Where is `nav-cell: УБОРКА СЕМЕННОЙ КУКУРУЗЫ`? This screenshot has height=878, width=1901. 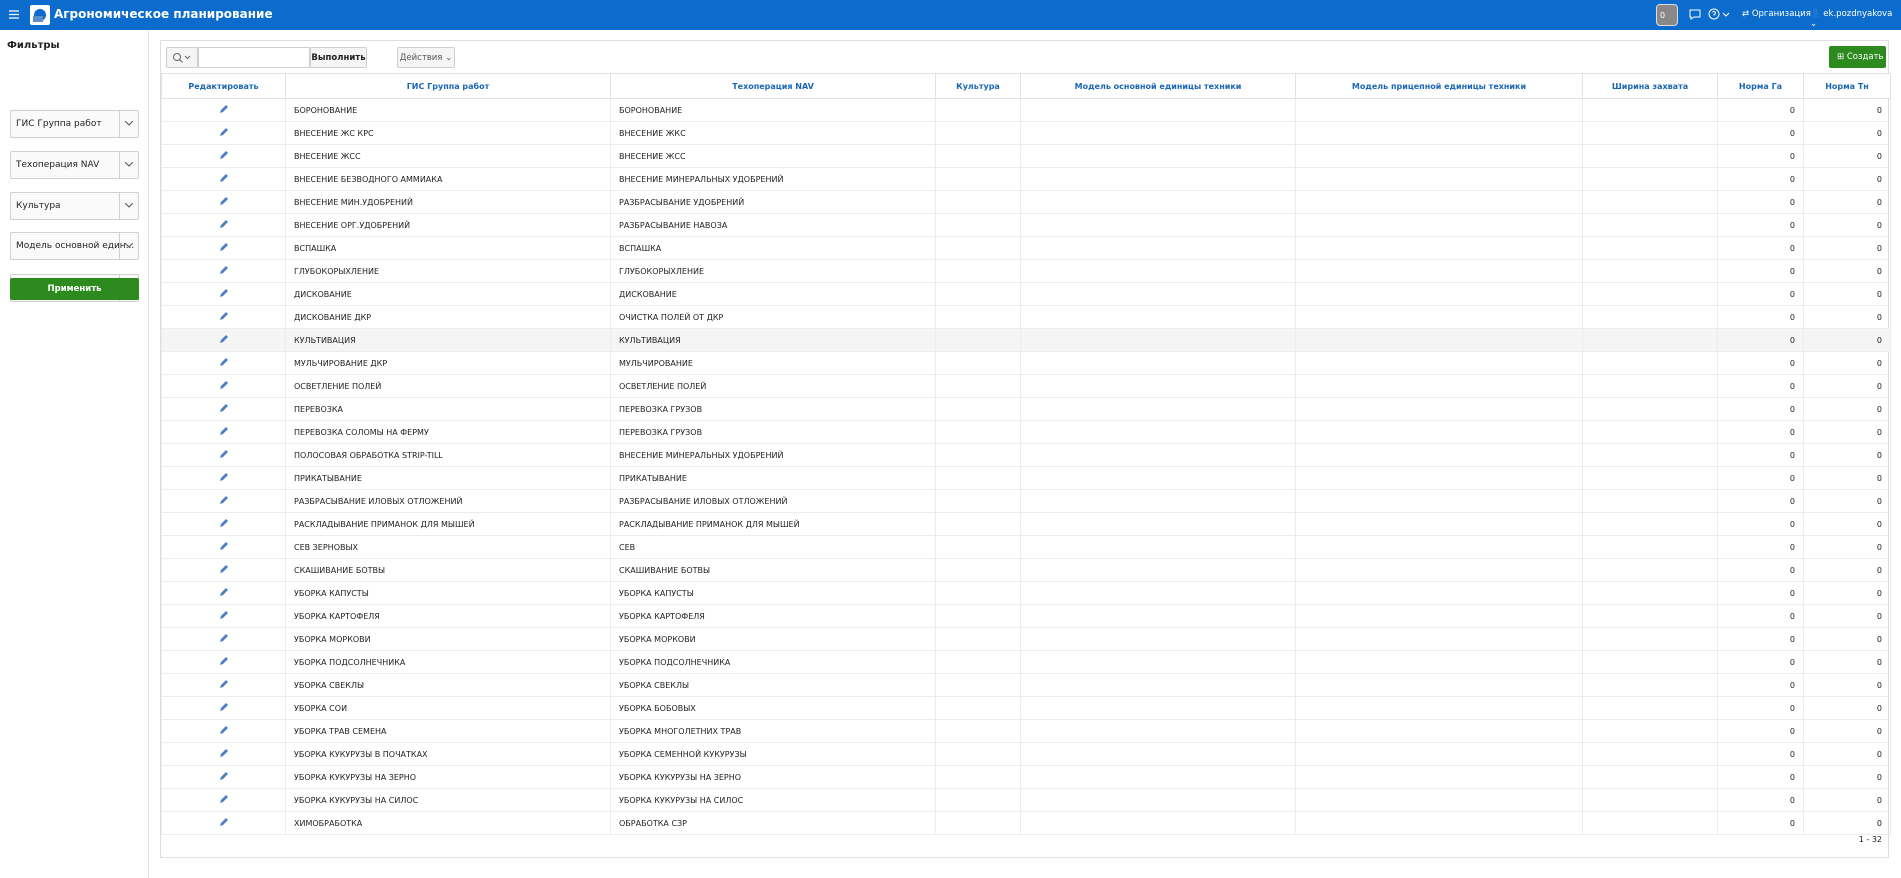
nav-cell: УБОРКА СЕМЕННОЙ КУКУРУЗЫ is located at coordinates (773, 754).